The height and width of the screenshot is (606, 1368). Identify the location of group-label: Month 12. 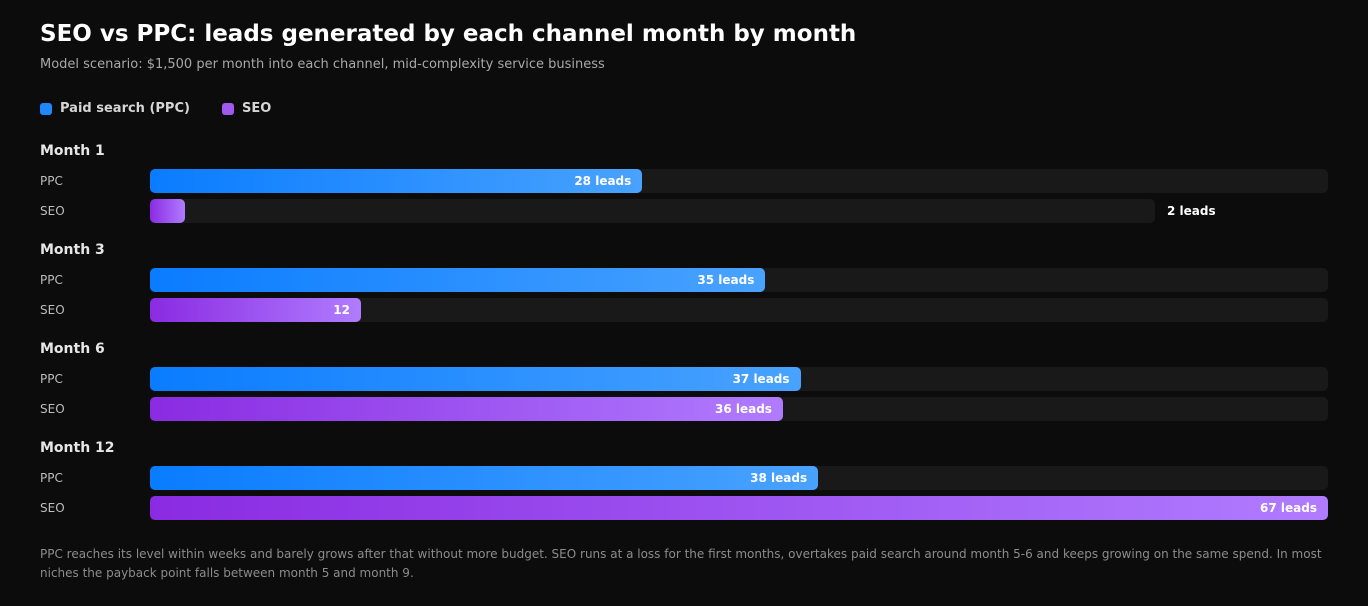
(77, 448).